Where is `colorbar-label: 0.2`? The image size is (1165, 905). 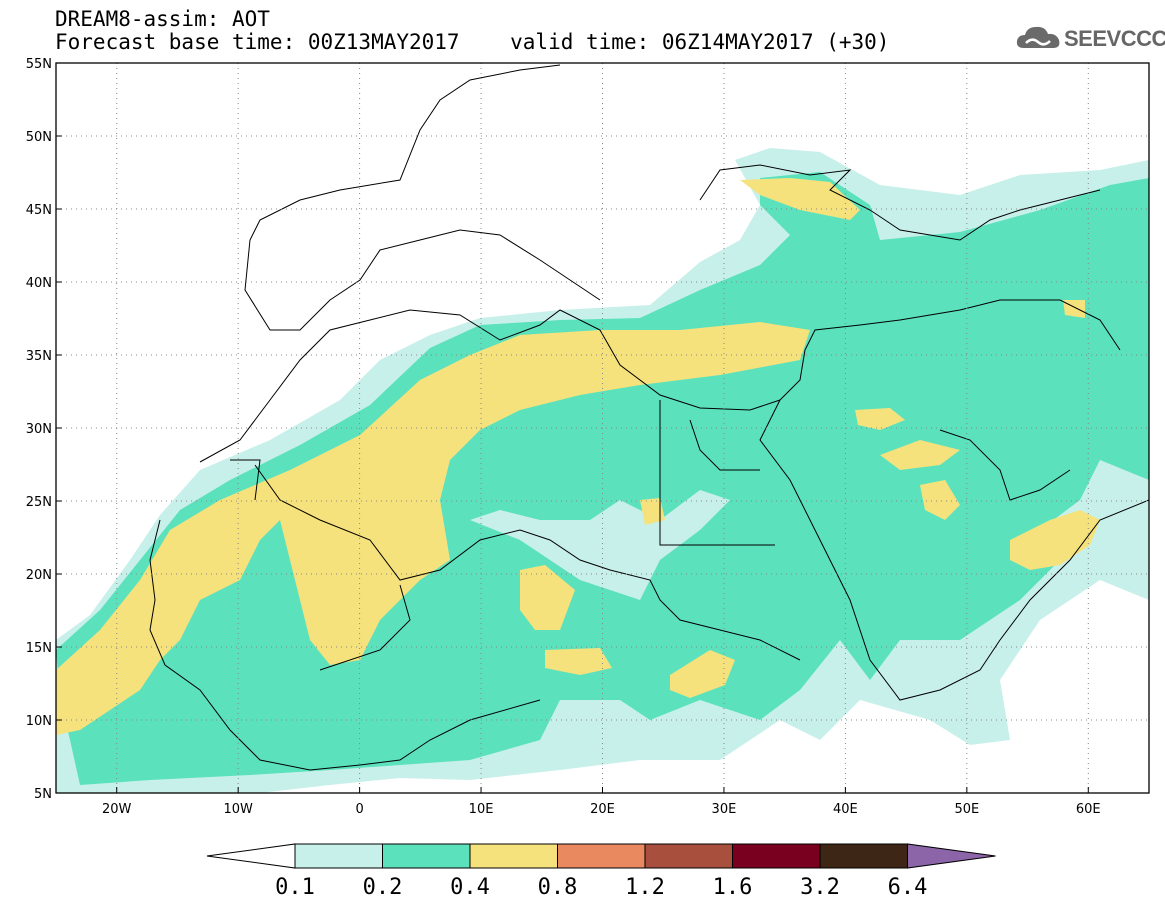
colorbar-label: 0.2 is located at coordinates (383, 887).